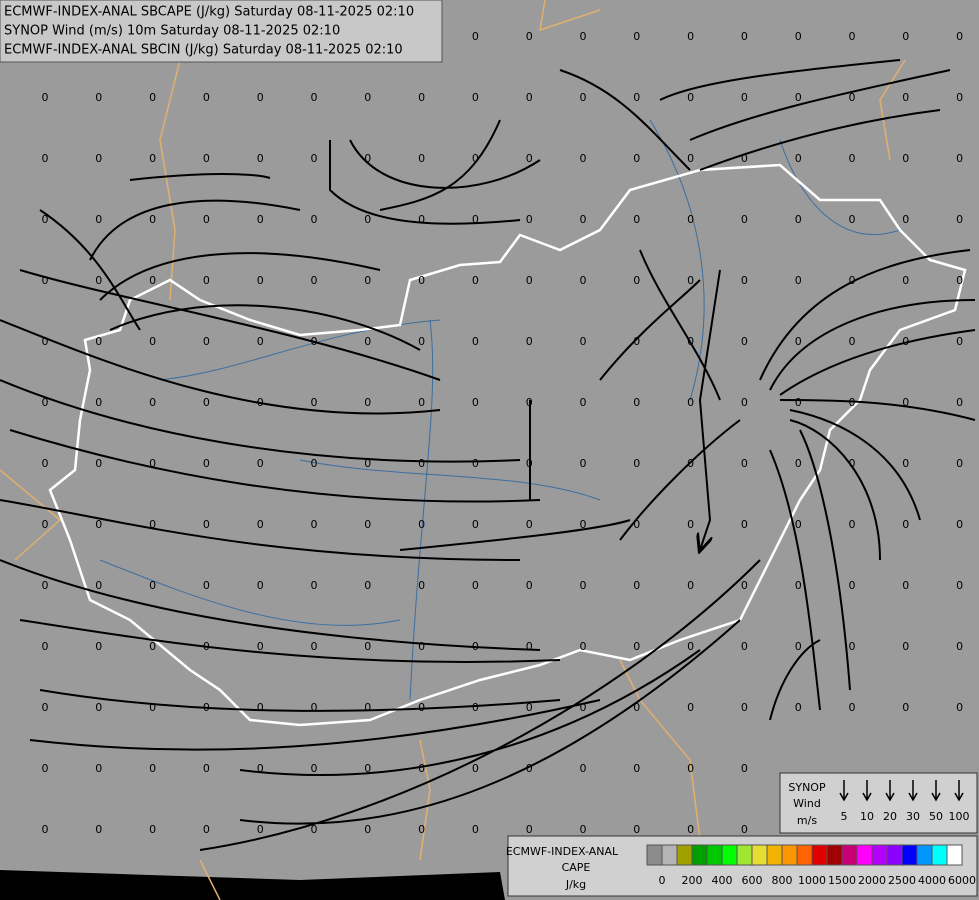  What do you see at coordinates (872, 880) in the screenshot?
I see `cape-label: 2000` at bounding box center [872, 880].